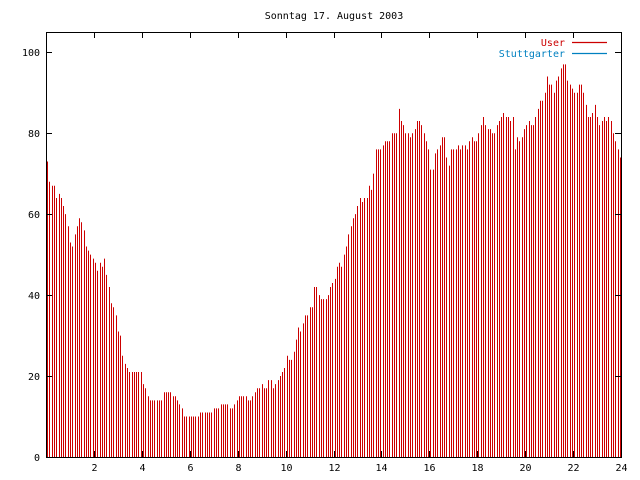 This screenshot has width=640, height=480. What do you see at coordinates (429, 468) in the screenshot?
I see `x-tick-label: 16` at bounding box center [429, 468].